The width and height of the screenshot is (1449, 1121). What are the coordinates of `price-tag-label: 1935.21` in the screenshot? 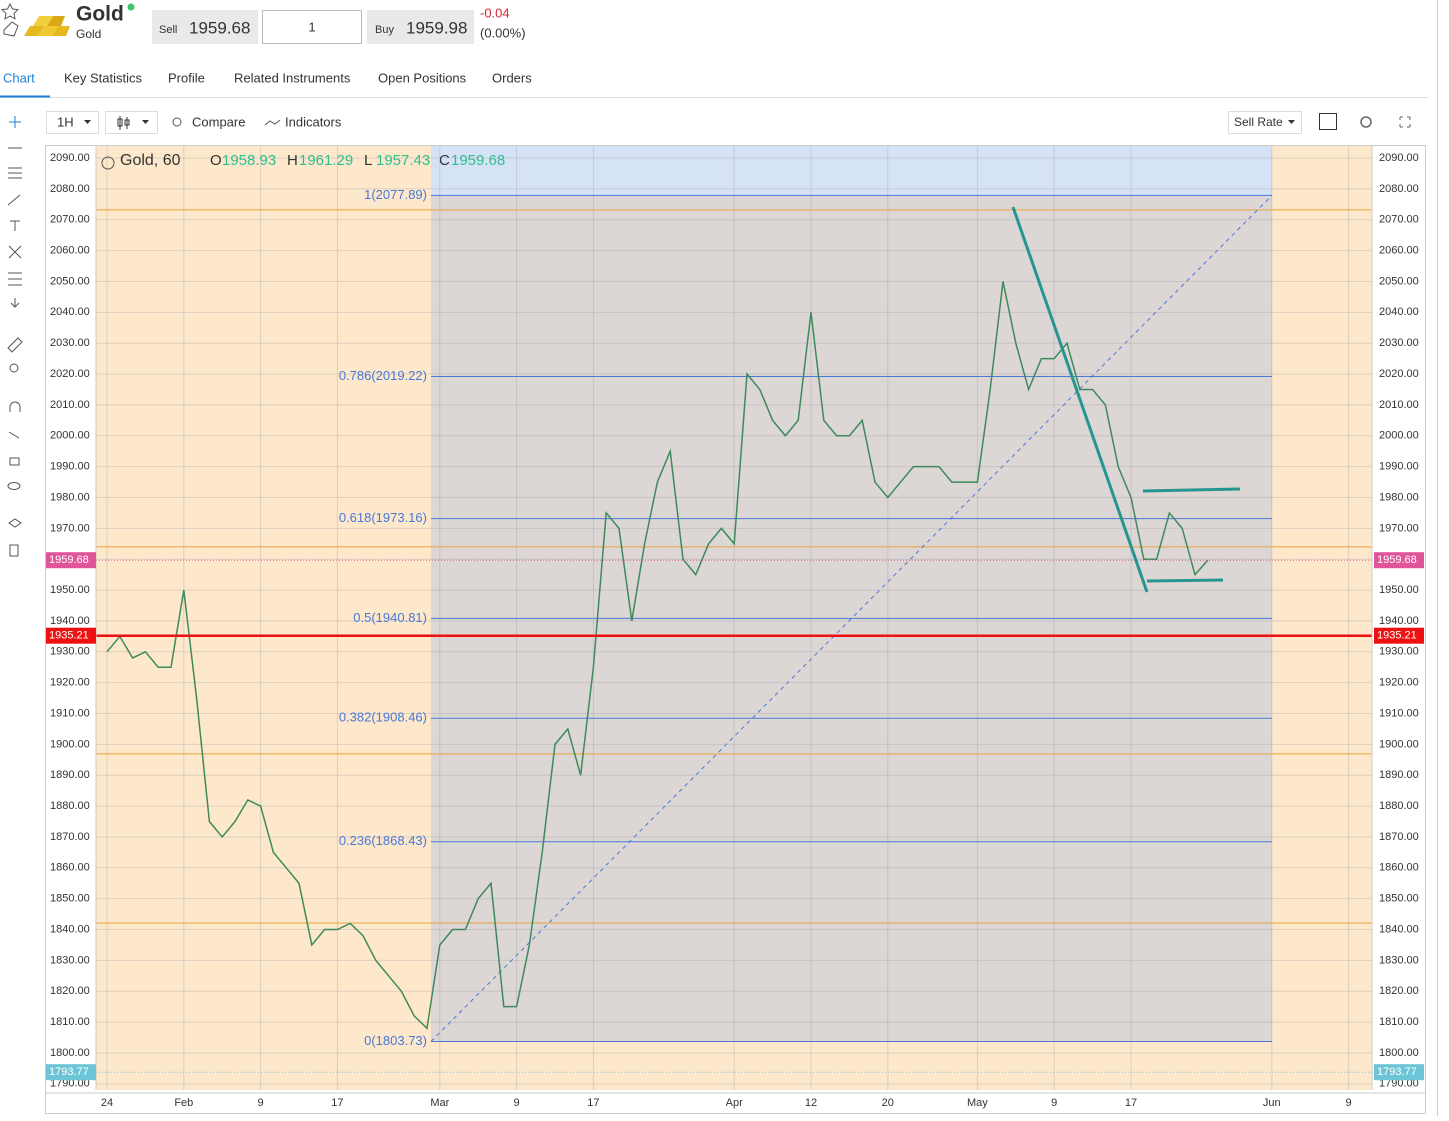 It's located at (69, 636).